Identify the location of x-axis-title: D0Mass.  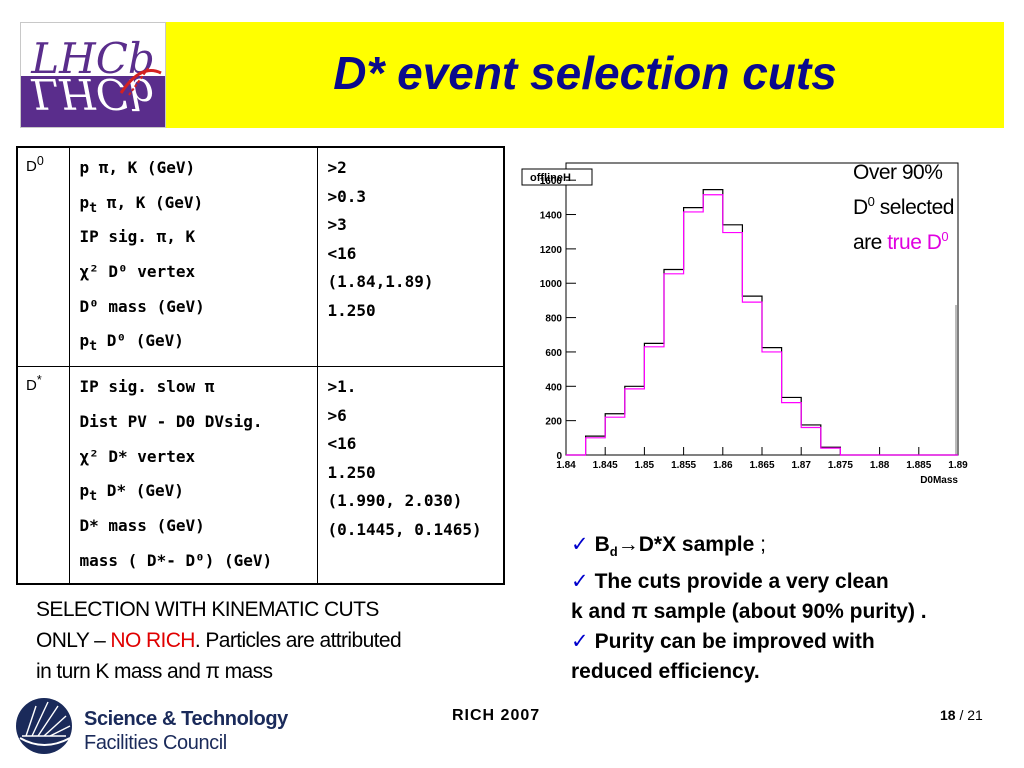
(939, 480).